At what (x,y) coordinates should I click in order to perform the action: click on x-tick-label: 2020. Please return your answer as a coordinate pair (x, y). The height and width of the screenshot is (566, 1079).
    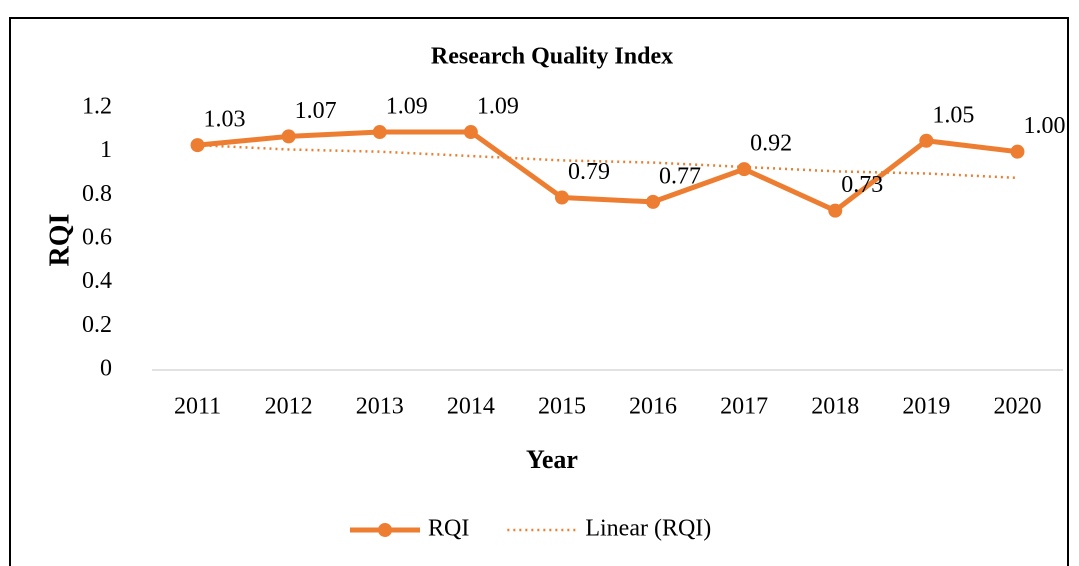
    Looking at the image, I should click on (1017, 407).